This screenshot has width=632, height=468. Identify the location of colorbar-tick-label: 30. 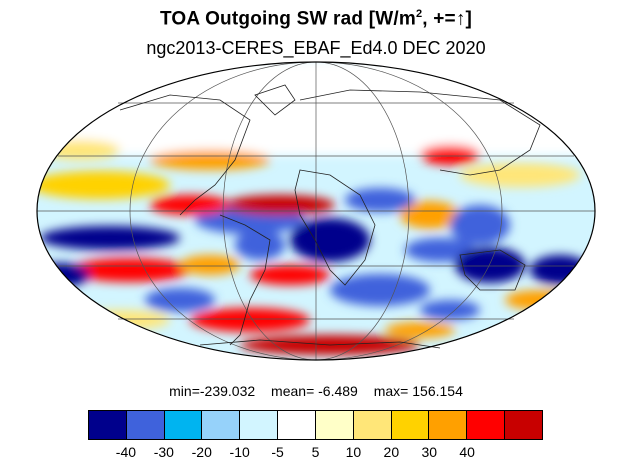
(429, 452).